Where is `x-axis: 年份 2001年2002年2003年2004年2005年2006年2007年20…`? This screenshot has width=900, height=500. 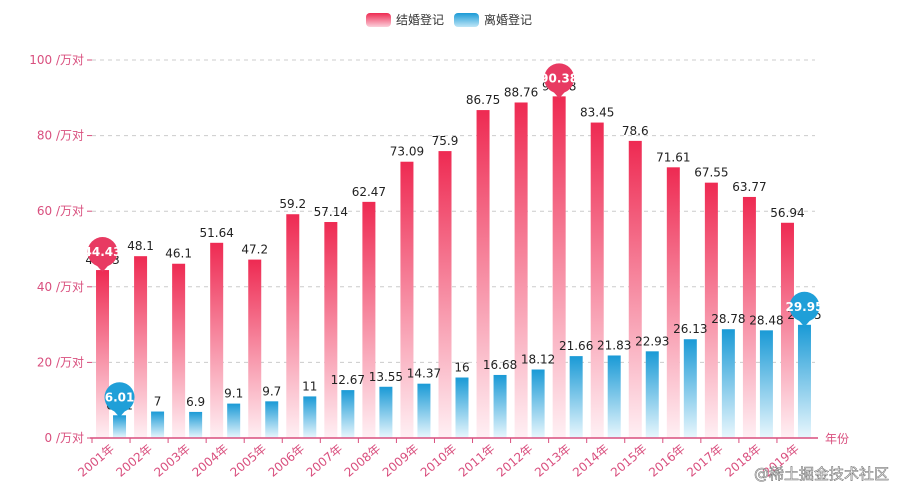
x-axis: 年份 2001年2002年2003年2004年2005年2006年2007年20… is located at coordinates (462, 456).